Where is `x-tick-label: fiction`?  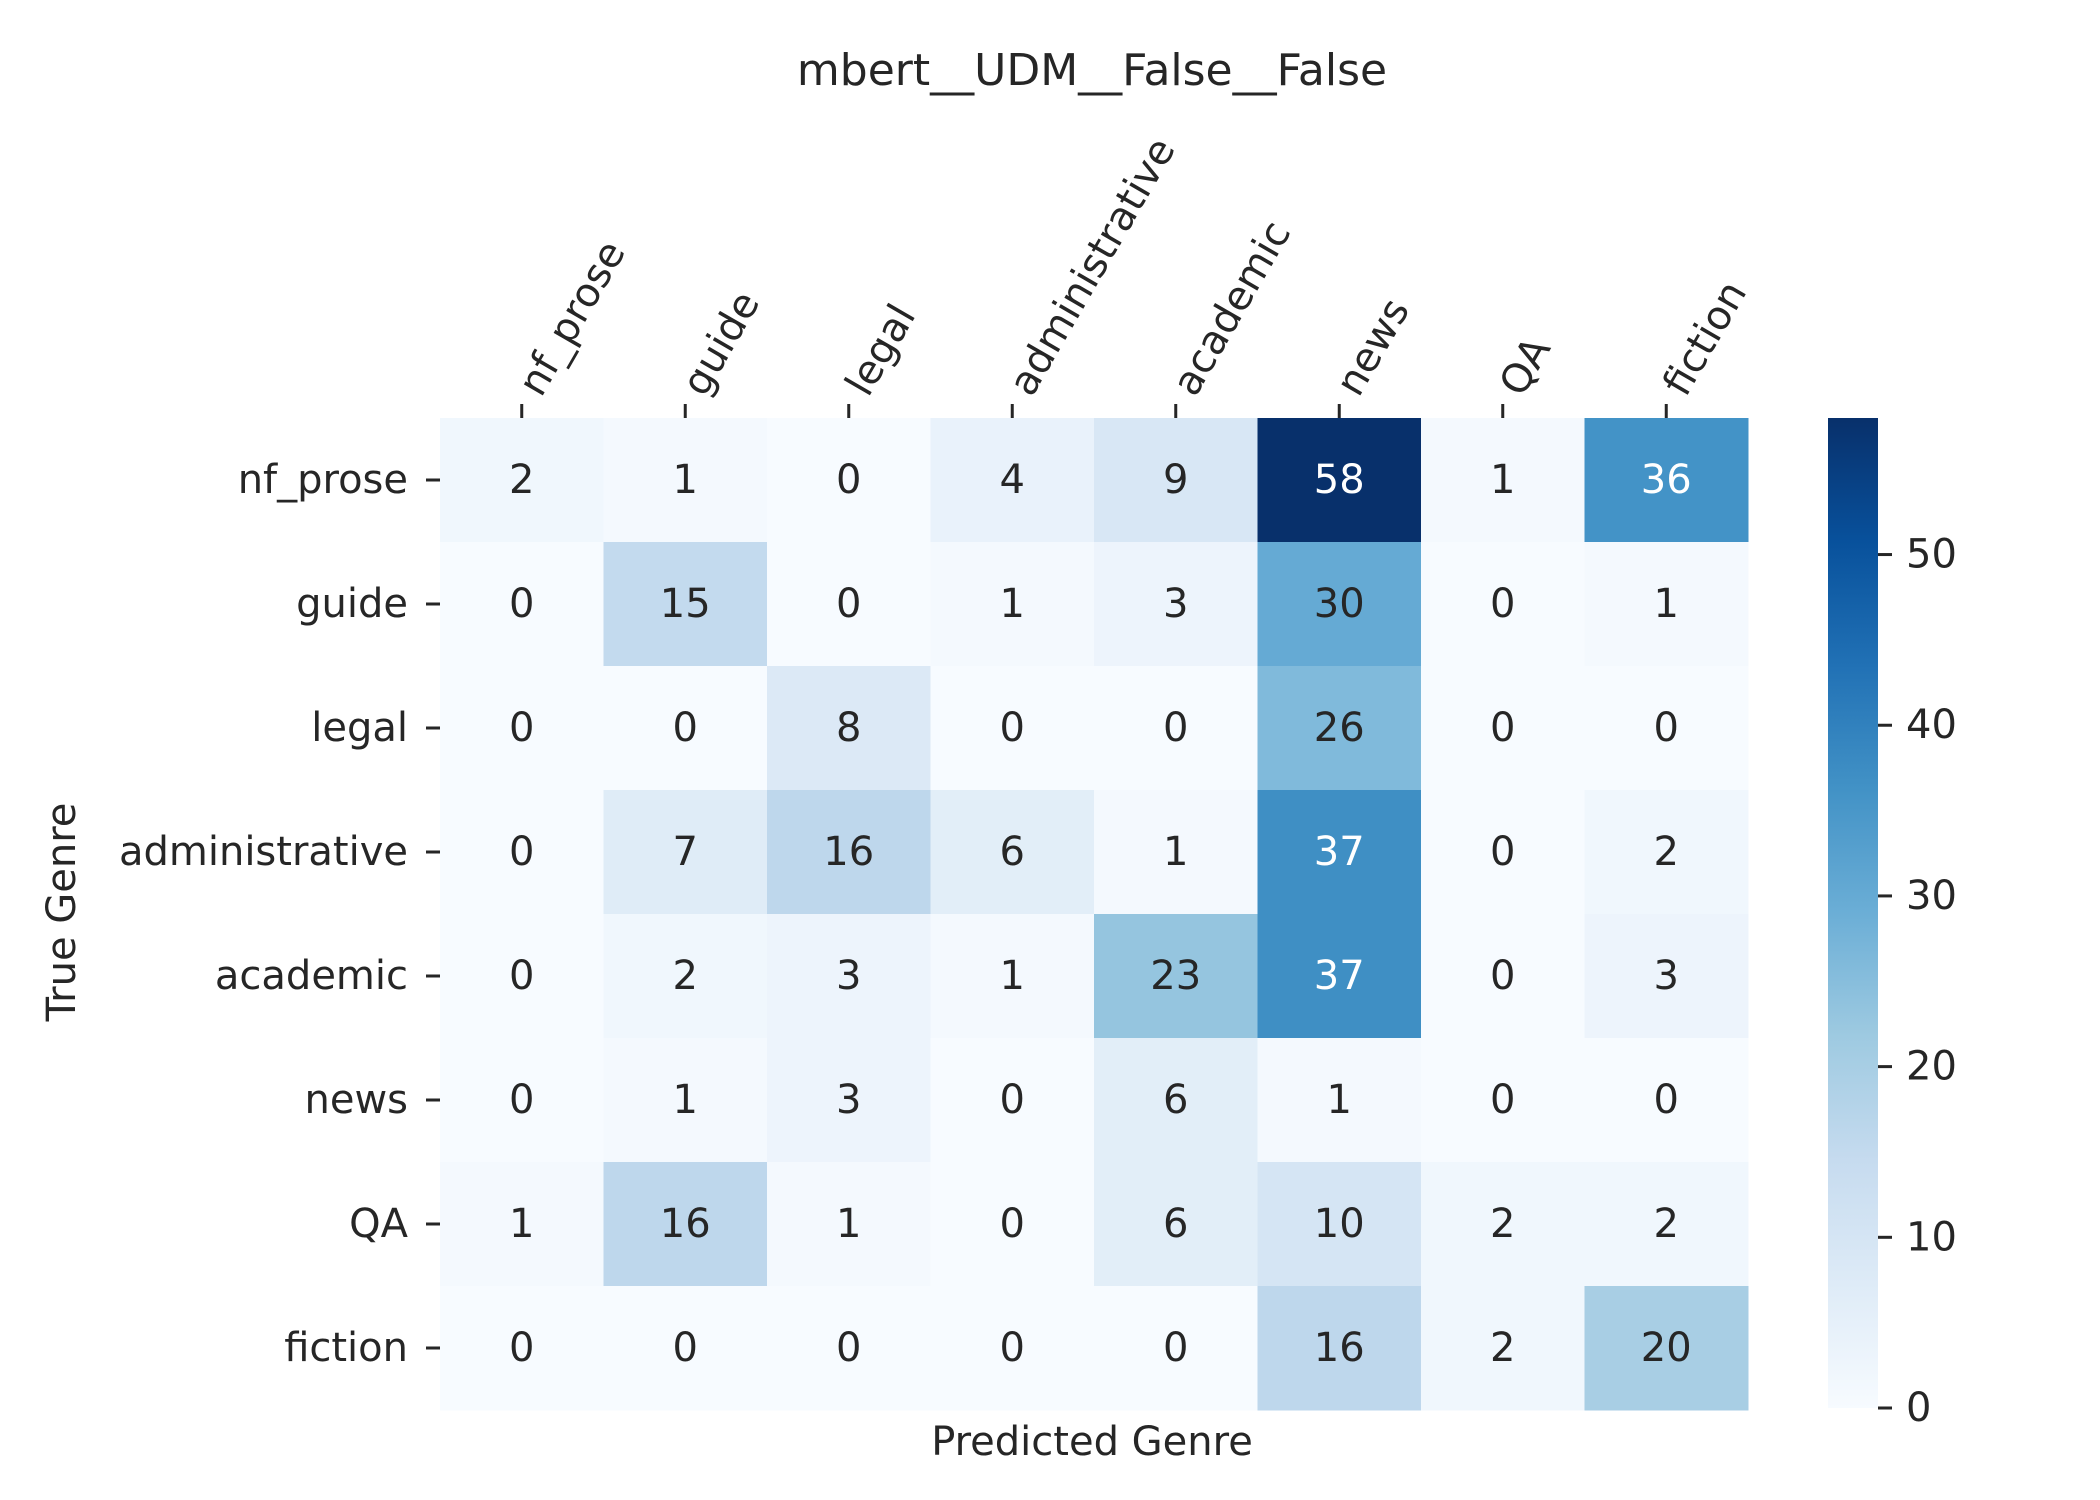 x-tick-label: fiction is located at coordinates (1705, 338).